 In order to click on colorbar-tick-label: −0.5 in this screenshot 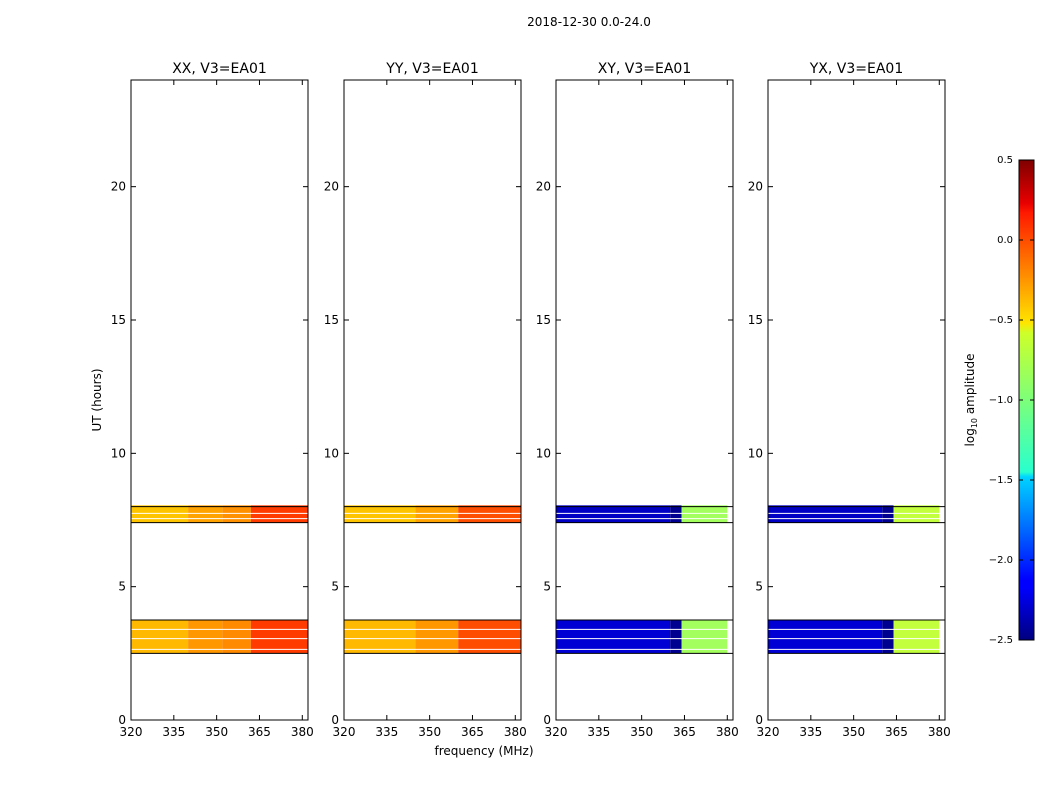, I will do `click(1001, 320)`.